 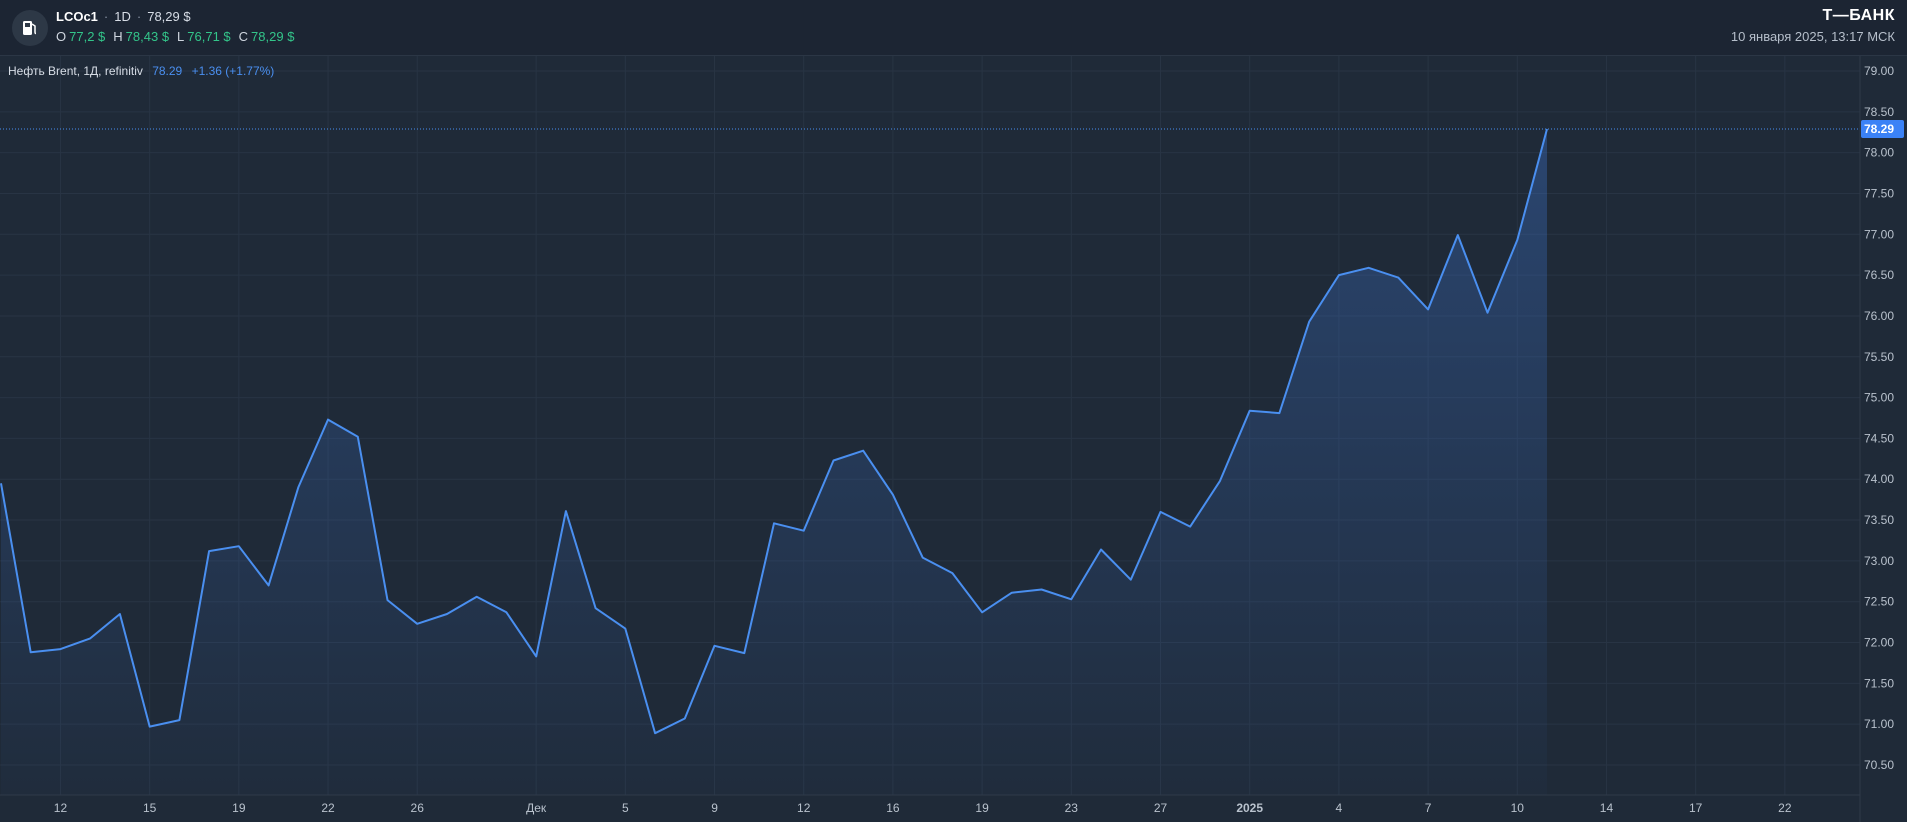 What do you see at coordinates (233, 71) in the screenshot?
I see `series-change: +1.36 (+1.77%)` at bounding box center [233, 71].